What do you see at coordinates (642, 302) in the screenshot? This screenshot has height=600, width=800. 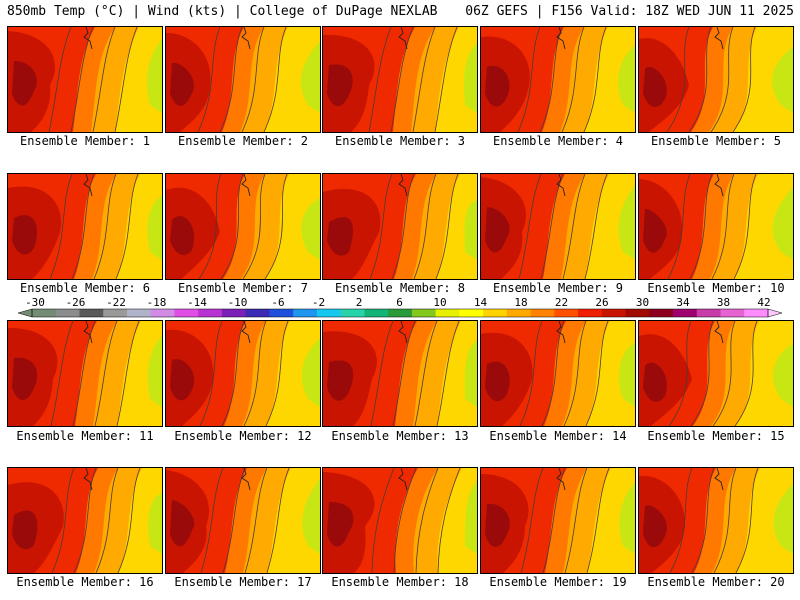 I see `colorbar-tick-label: 30` at bounding box center [642, 302].